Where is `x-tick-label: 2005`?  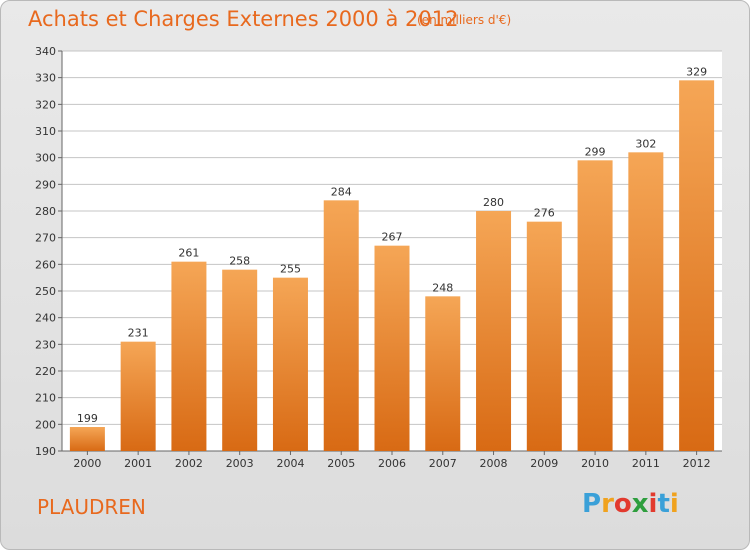
x-tick-label: 2005 is located at coordinates (341, 463).